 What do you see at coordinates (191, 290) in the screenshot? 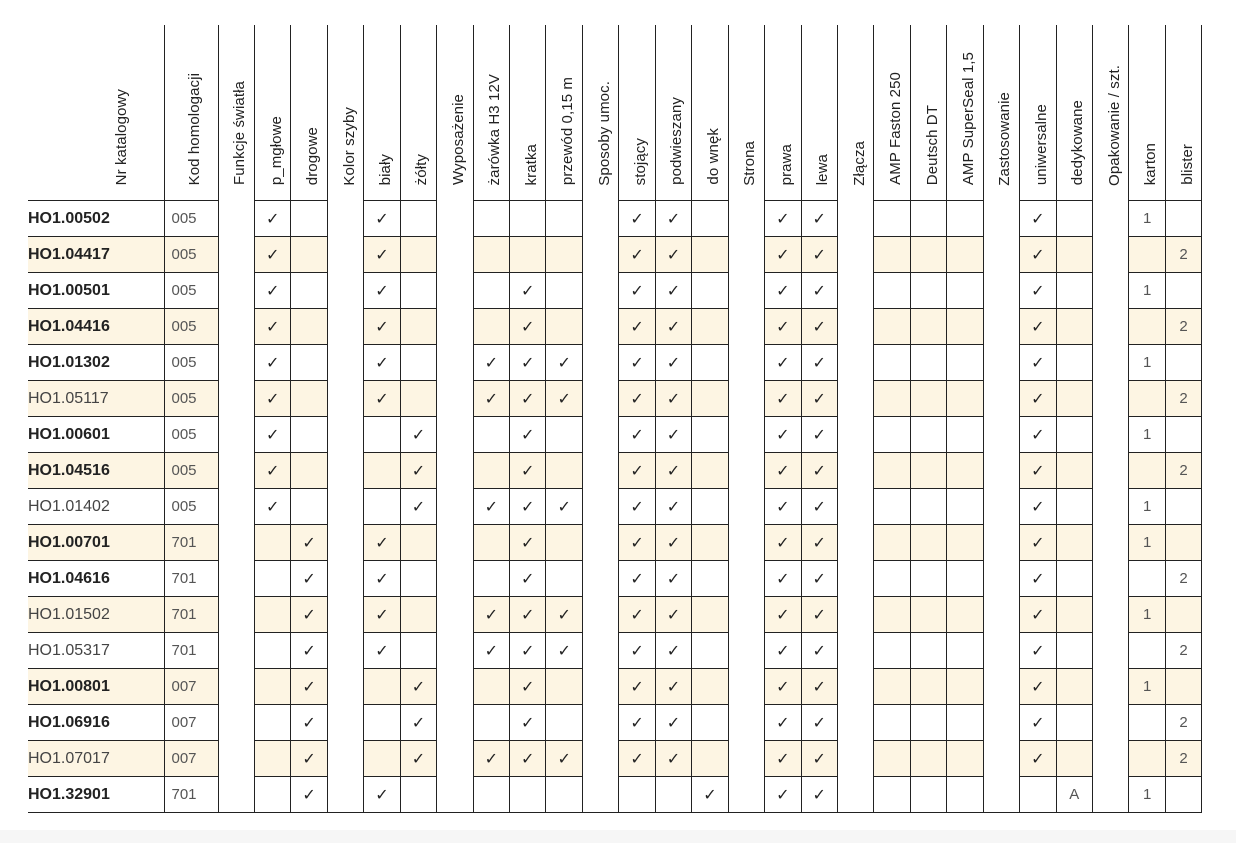
I see `homologation-code: 005` at bounding box center [191, 290].